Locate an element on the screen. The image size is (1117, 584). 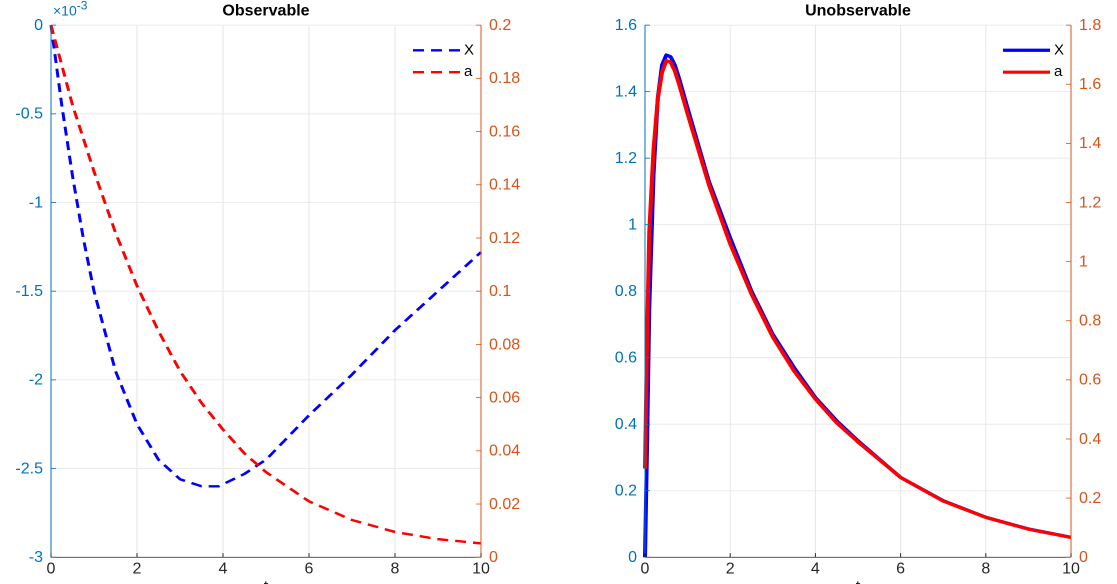
y-left-tick-label: 1.4 is located at coordinates (626, 92).